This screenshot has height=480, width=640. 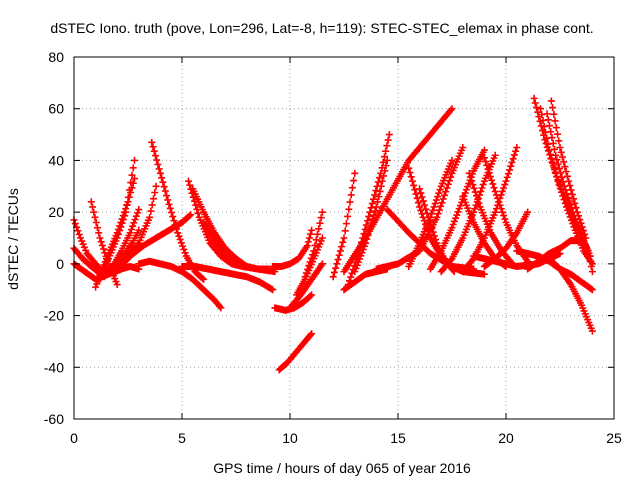 I want to click on x-tick-label: 5, so click(x=182, y=438).